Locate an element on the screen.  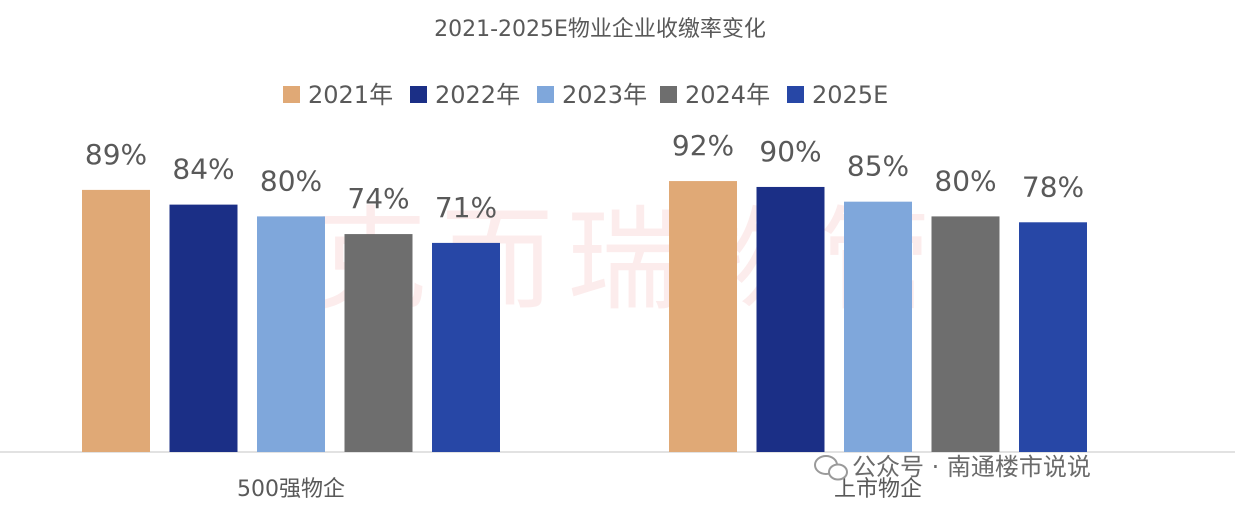
legend-label: 2025E is located at coordinates (850, 95).